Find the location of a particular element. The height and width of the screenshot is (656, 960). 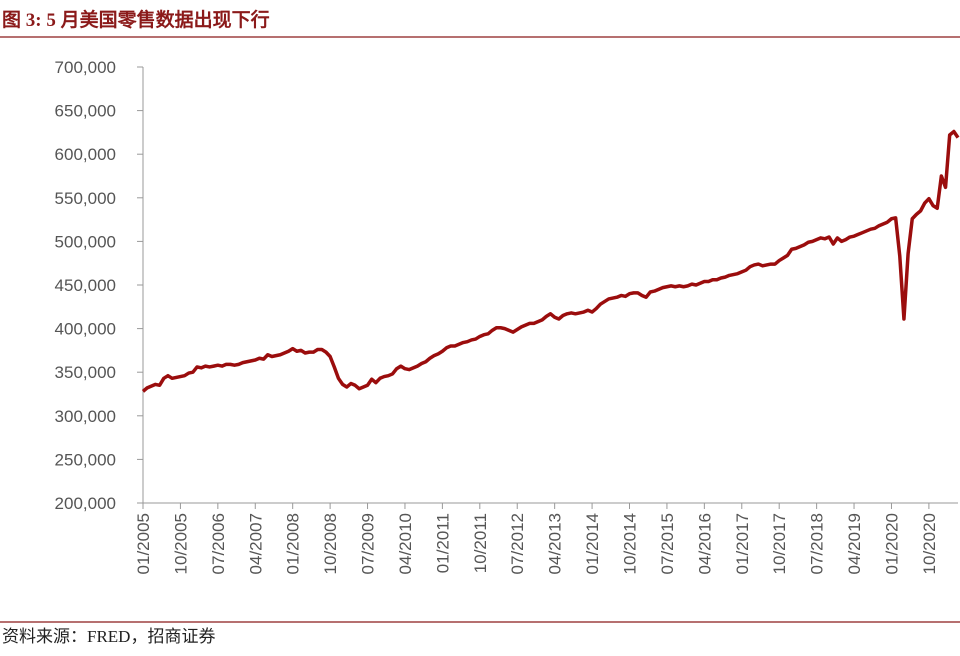

x-tick-label: 10/2014 is located at coordinates (630, 543).